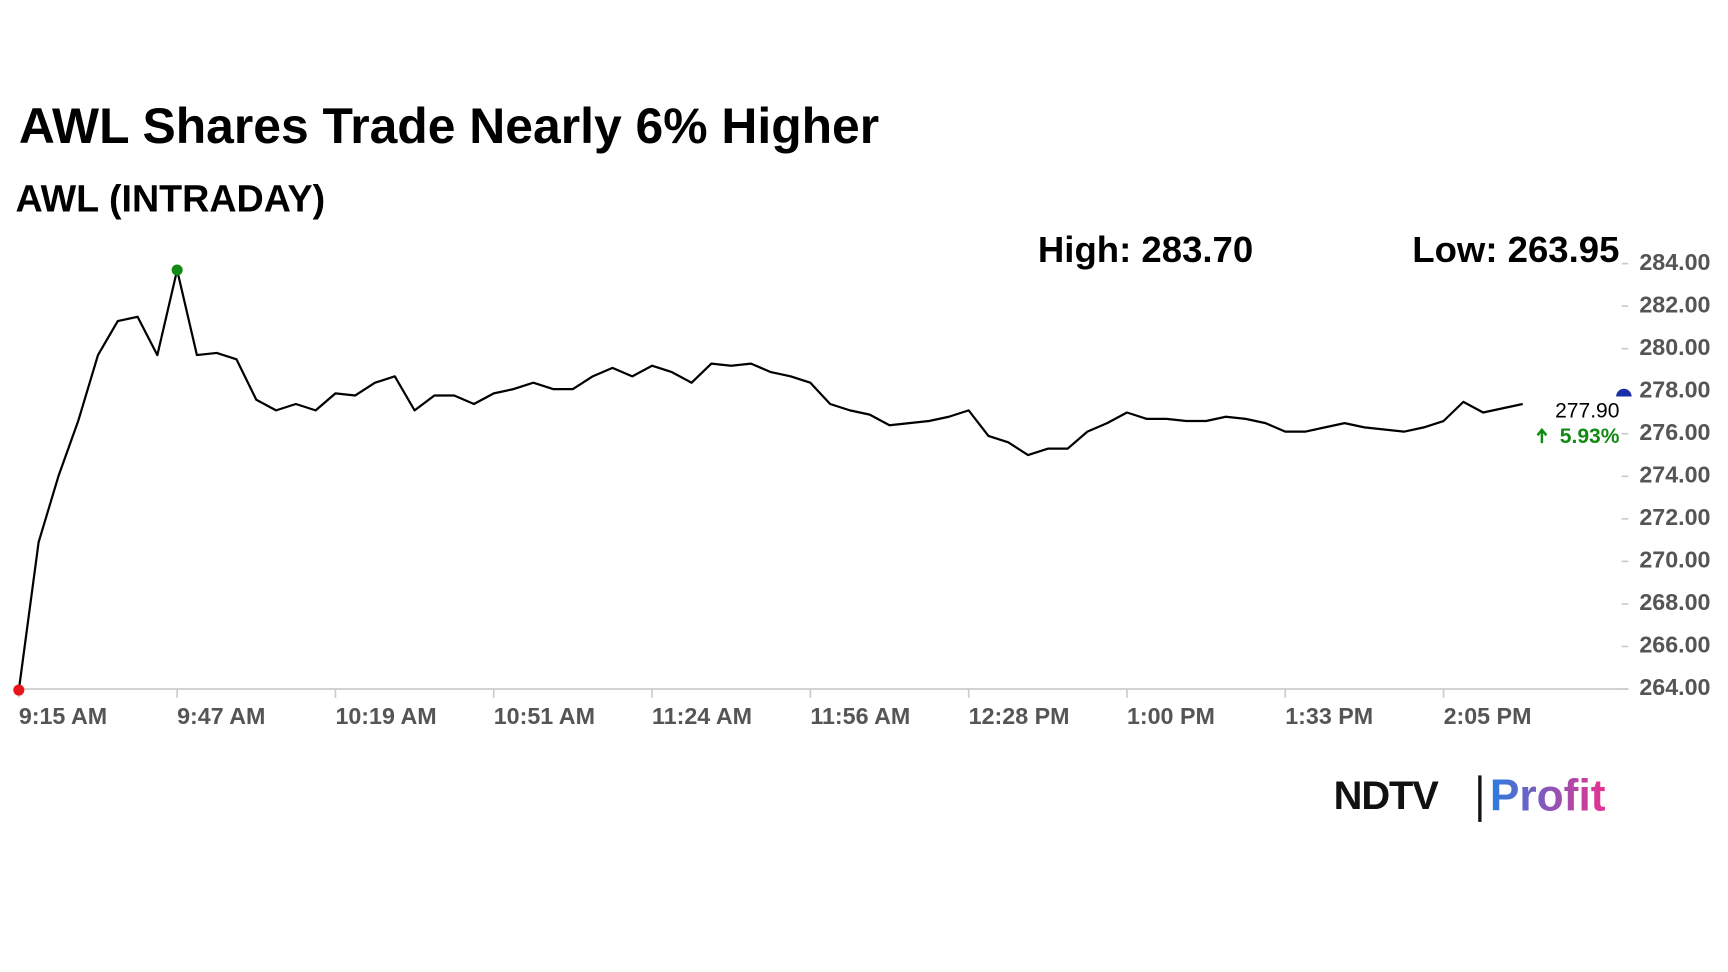 This screenshot has width=1728, height=972. Describe the element at coordinates (1624, 392) in the screenshot. I see `current-marker` at that location.